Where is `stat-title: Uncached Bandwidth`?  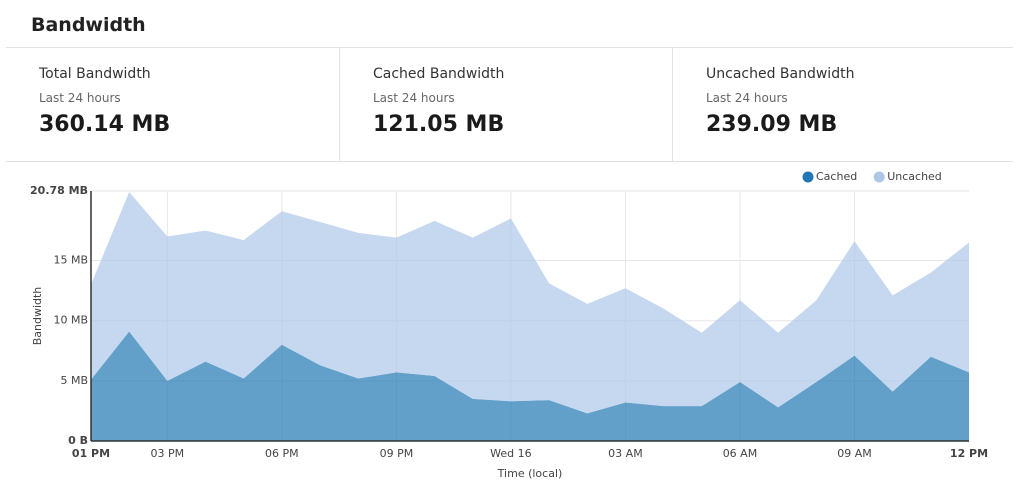
stat-title: Uncached Bandwidth is located at coordinates (780, 74).